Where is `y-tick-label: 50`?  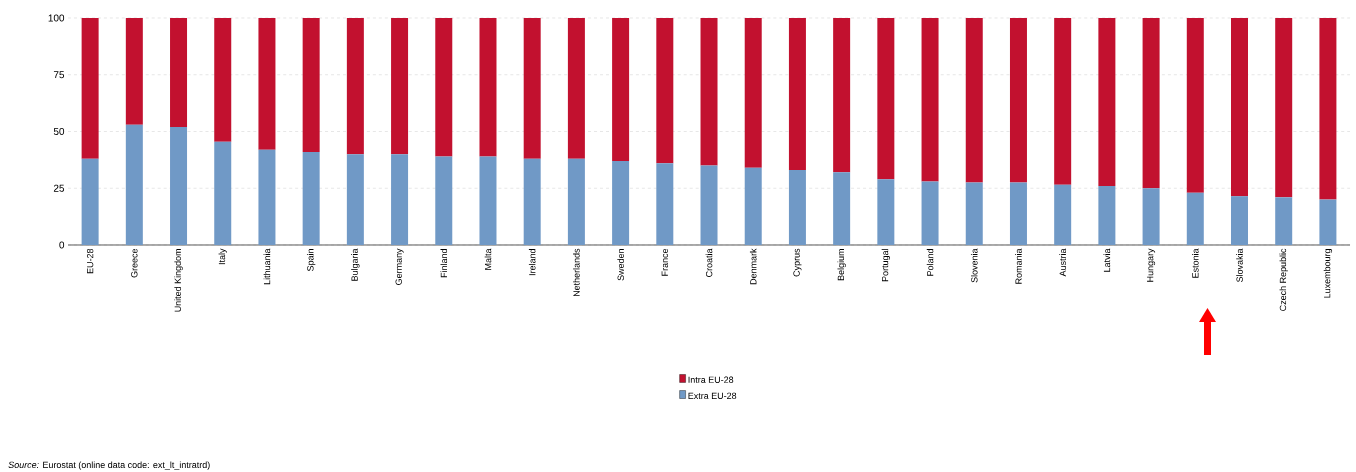 y-tick-label: 50 is located at coordinates (59, 131).